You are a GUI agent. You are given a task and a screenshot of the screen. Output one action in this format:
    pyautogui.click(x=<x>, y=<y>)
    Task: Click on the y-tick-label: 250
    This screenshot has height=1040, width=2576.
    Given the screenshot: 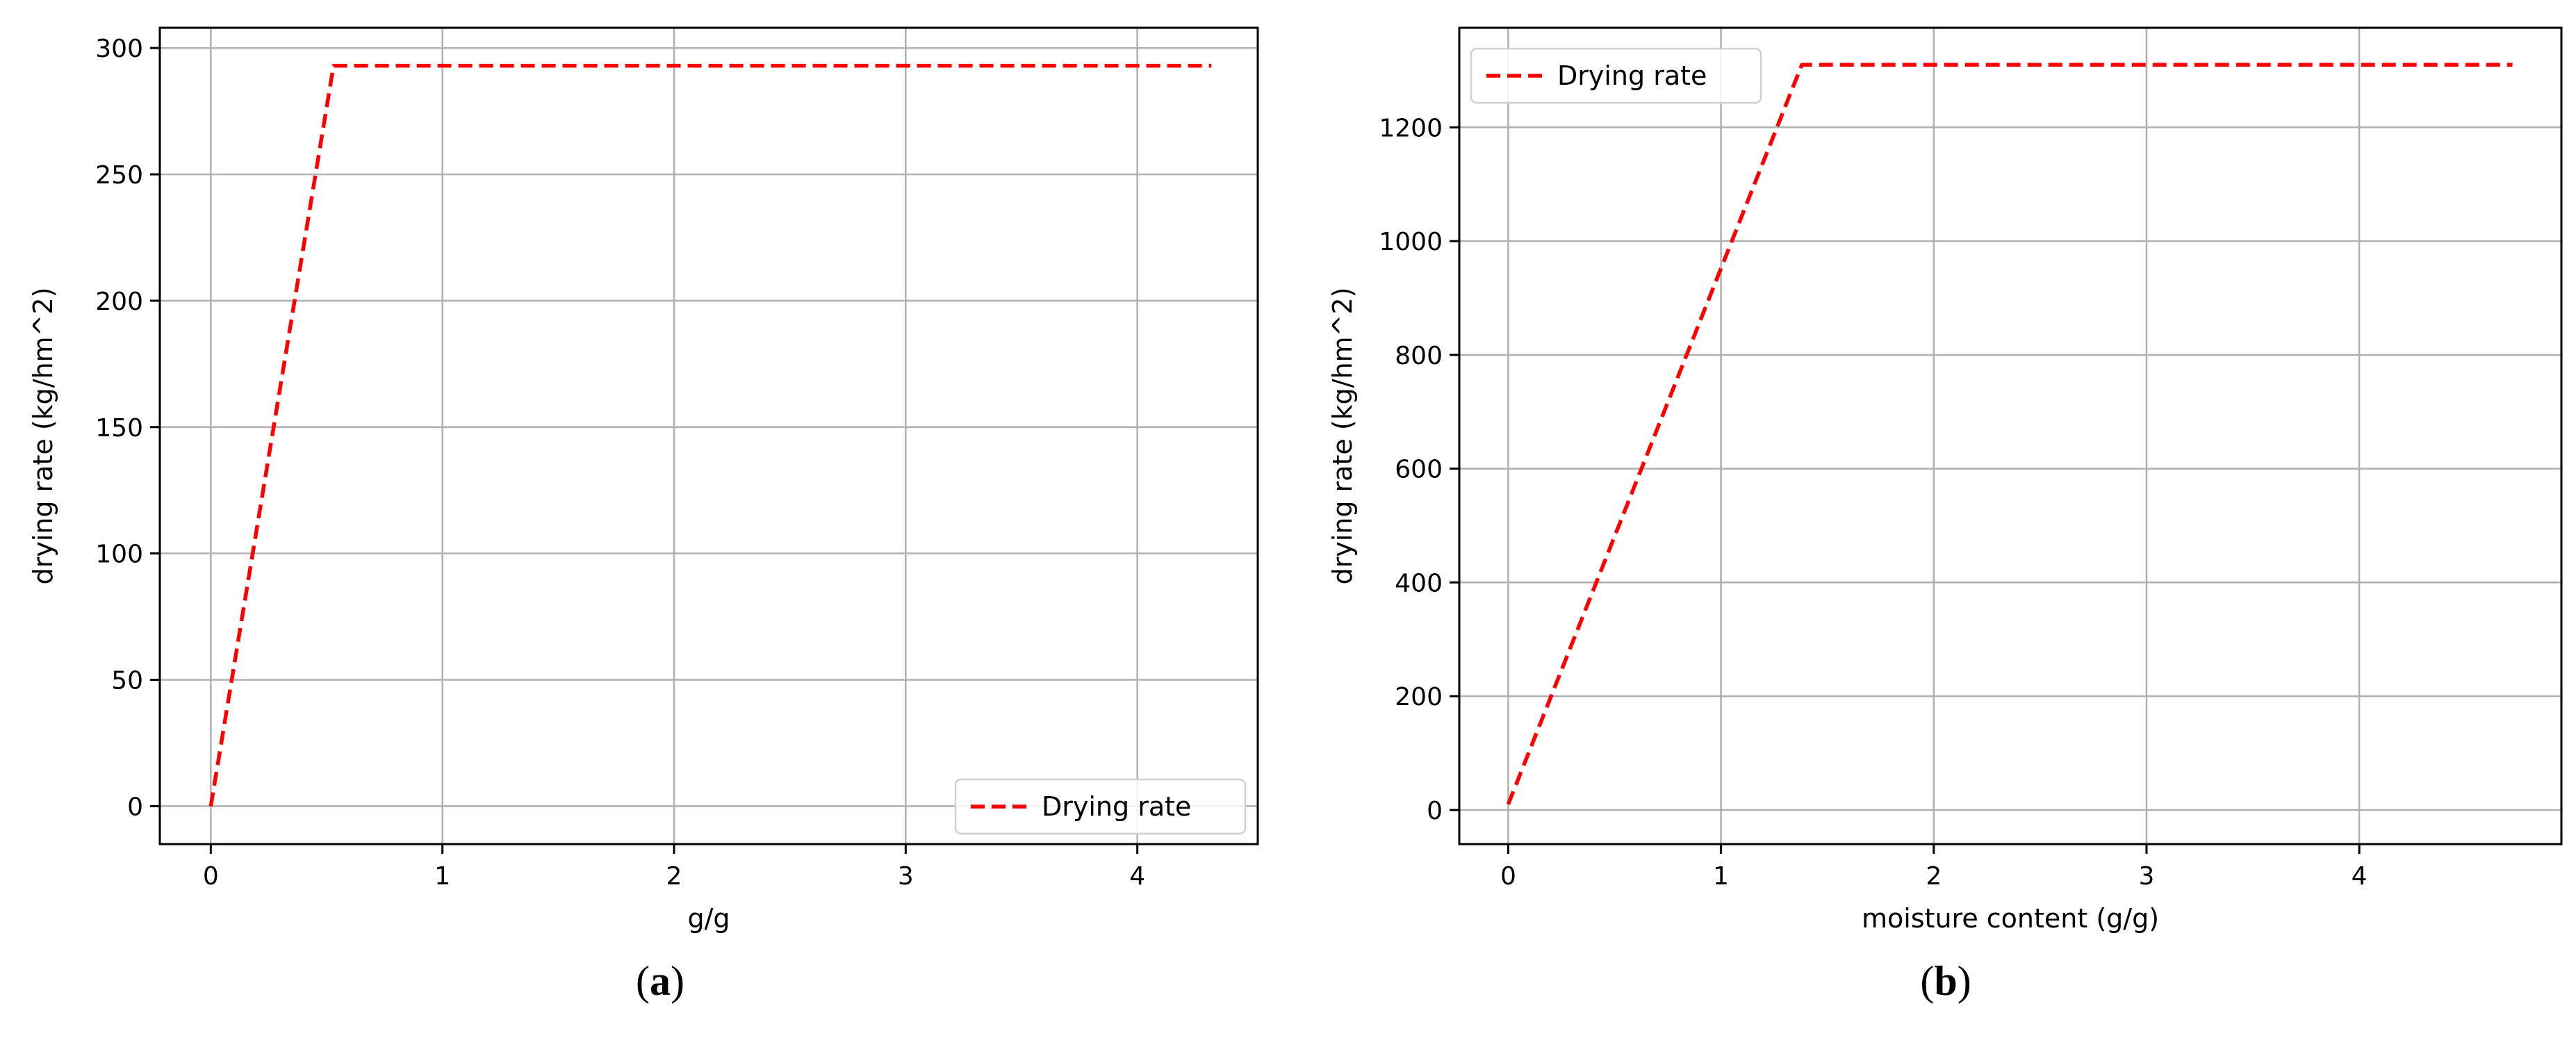 What is the action you would take?
    pyautogui.click(x=119, y=175)
    